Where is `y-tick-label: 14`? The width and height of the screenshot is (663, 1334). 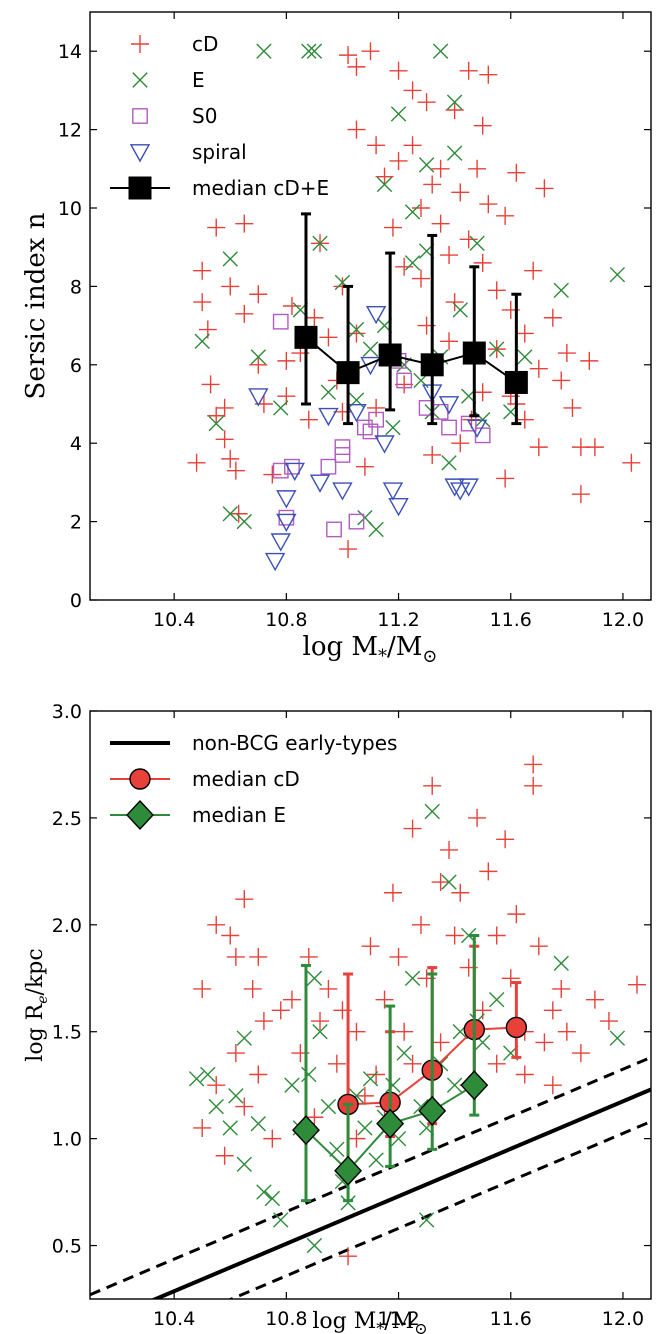 y-tick-label: 14 is located at coordinates (70, 52).